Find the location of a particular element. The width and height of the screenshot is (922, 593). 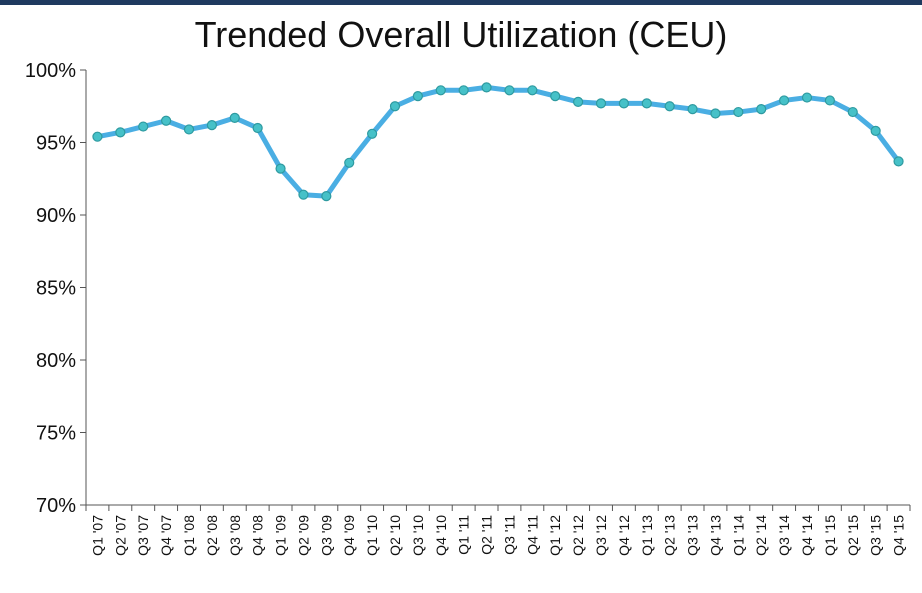

x-tick-label: Q2 '08 is located at coordinates (212, 535).